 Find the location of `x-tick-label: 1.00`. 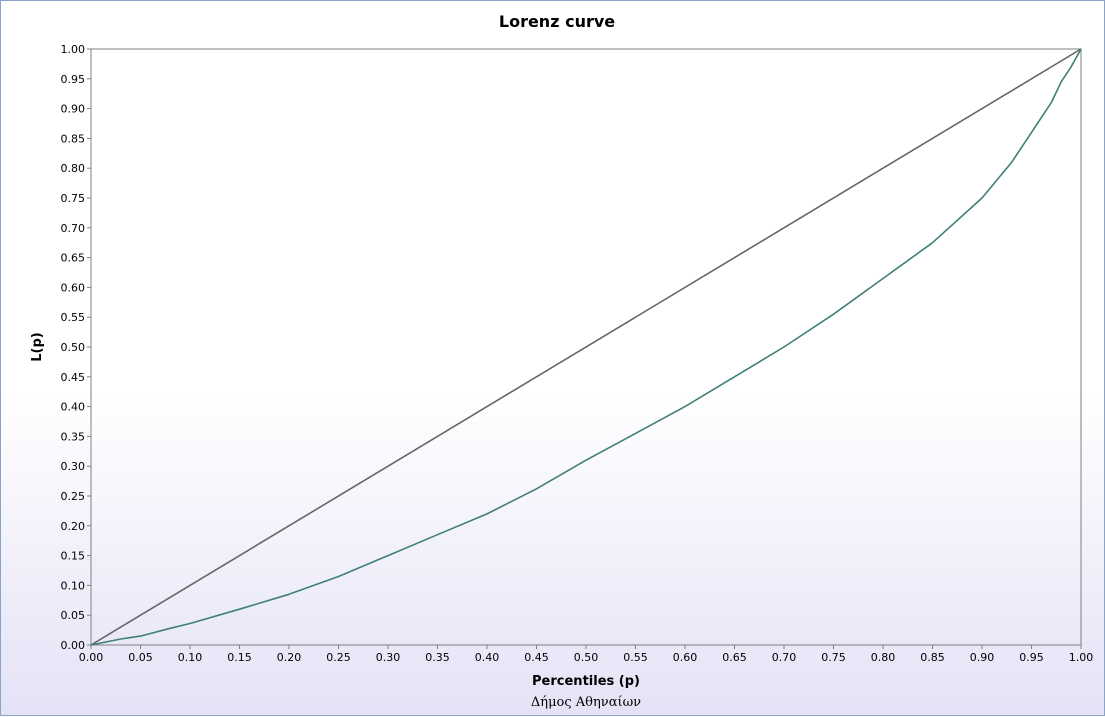

x-tick-label: 1.00 is located at coordinates (1081, 657).